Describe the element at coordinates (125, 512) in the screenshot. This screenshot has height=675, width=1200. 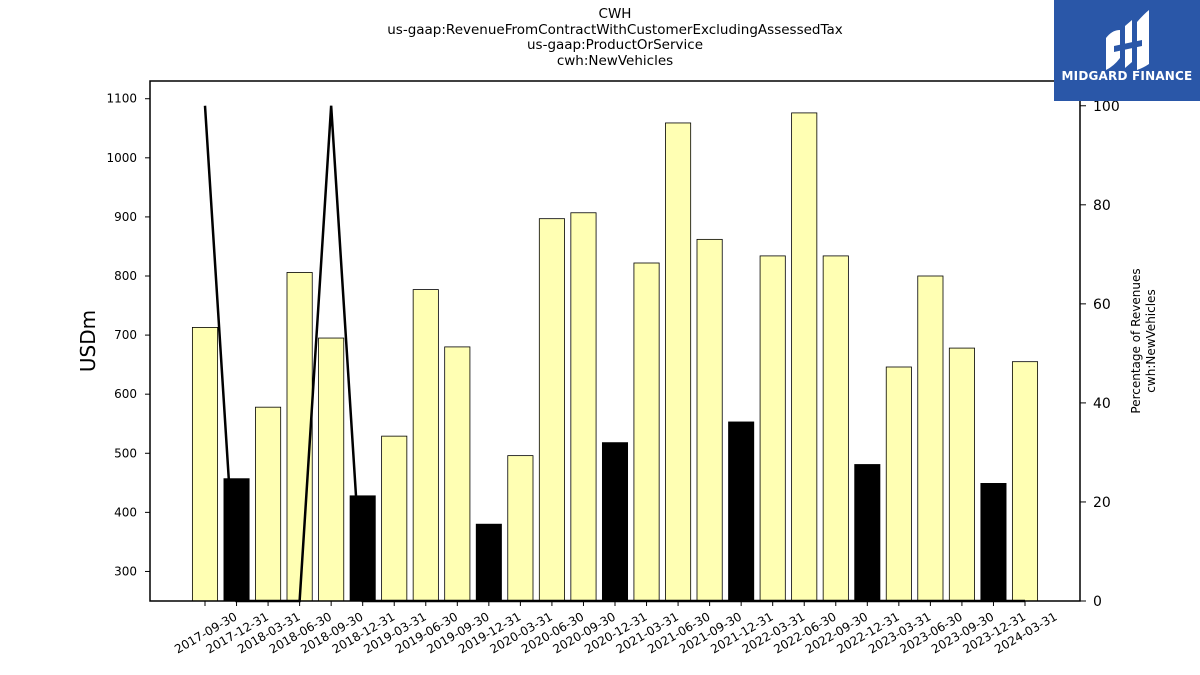
I see `y-tick-label: 400` at that location.